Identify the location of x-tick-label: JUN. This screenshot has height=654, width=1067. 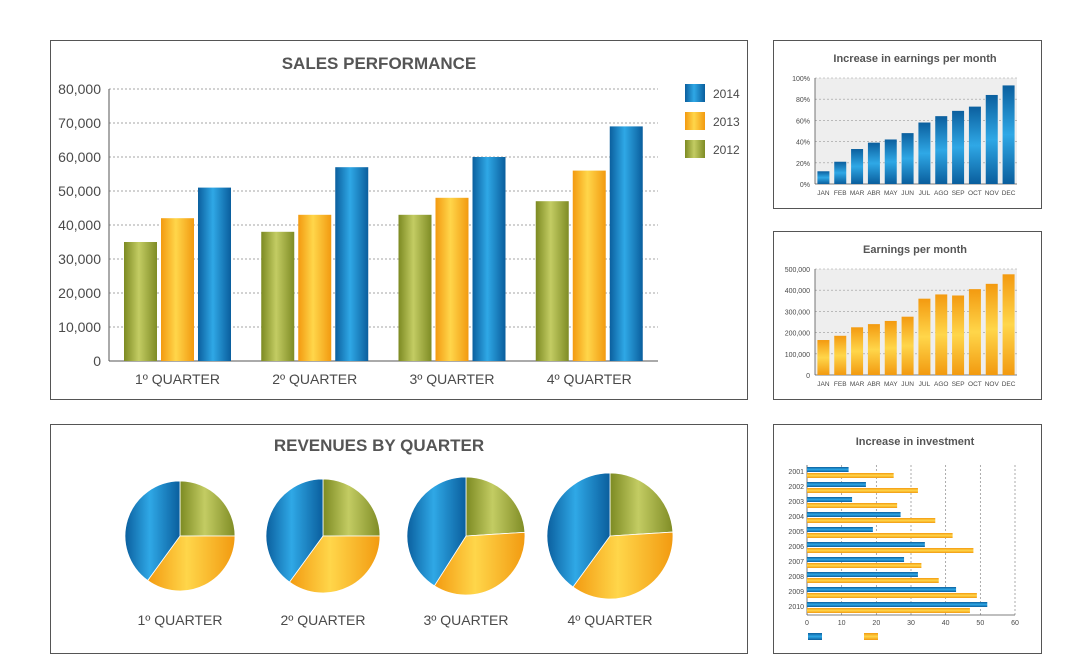
(907, 384).